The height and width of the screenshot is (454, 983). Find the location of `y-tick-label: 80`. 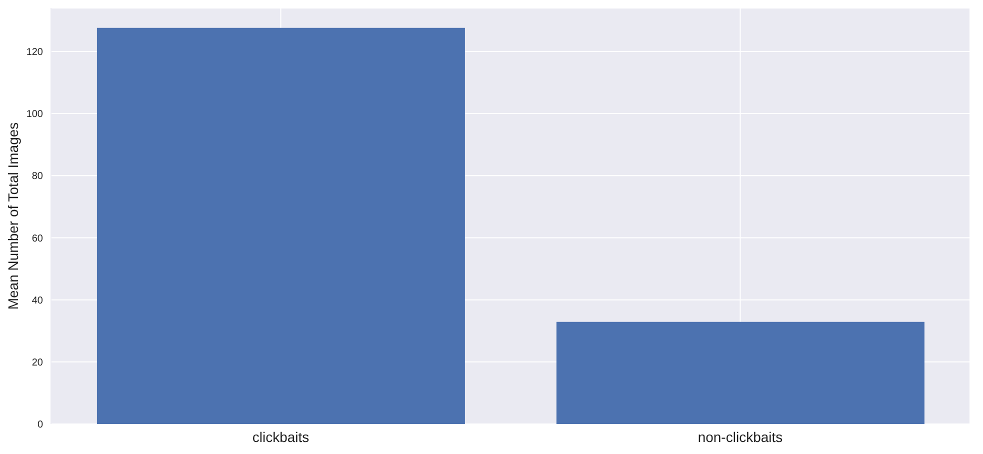

y-tick-label: 80 is located at coordinates (38, 176).